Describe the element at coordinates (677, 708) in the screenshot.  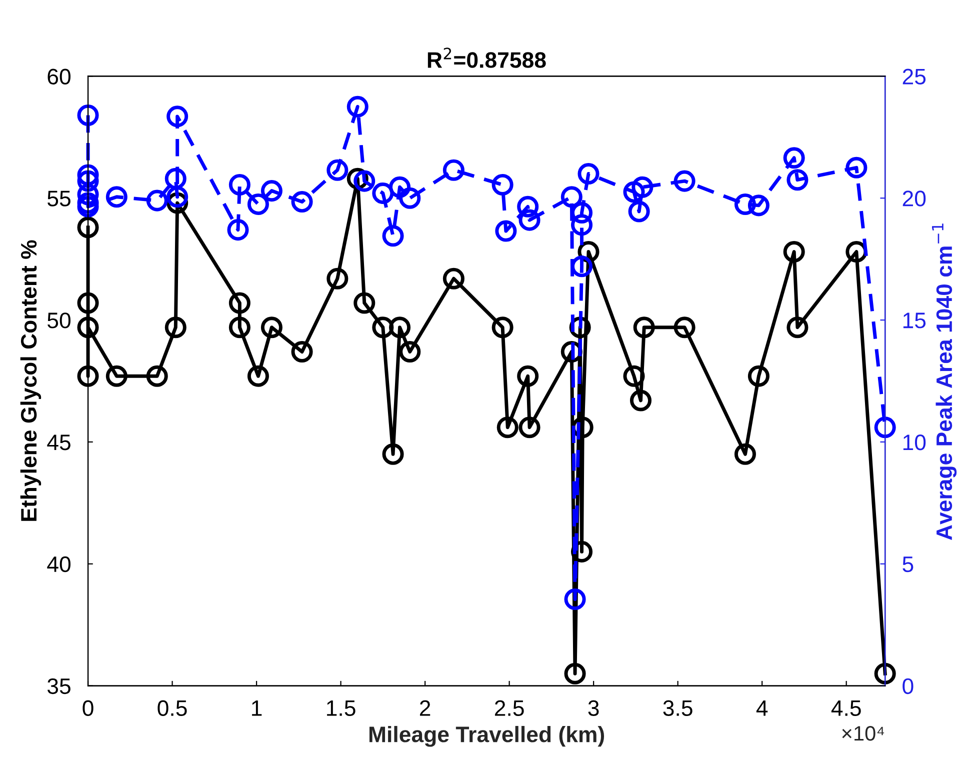
I see `x-tick-label: 3.5` at that location.